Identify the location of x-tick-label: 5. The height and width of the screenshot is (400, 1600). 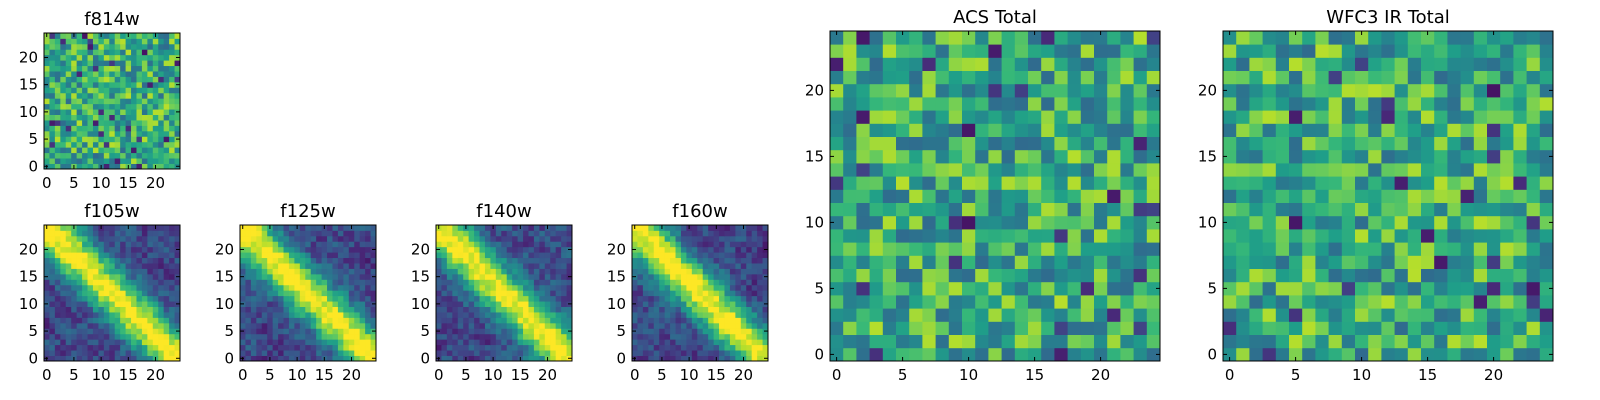
(1296, 375).